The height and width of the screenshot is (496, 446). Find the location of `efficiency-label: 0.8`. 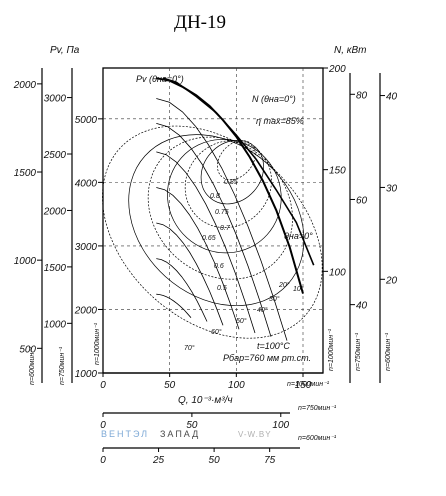

efficiency-label: 0.8 is located at coordinates (215, 196).